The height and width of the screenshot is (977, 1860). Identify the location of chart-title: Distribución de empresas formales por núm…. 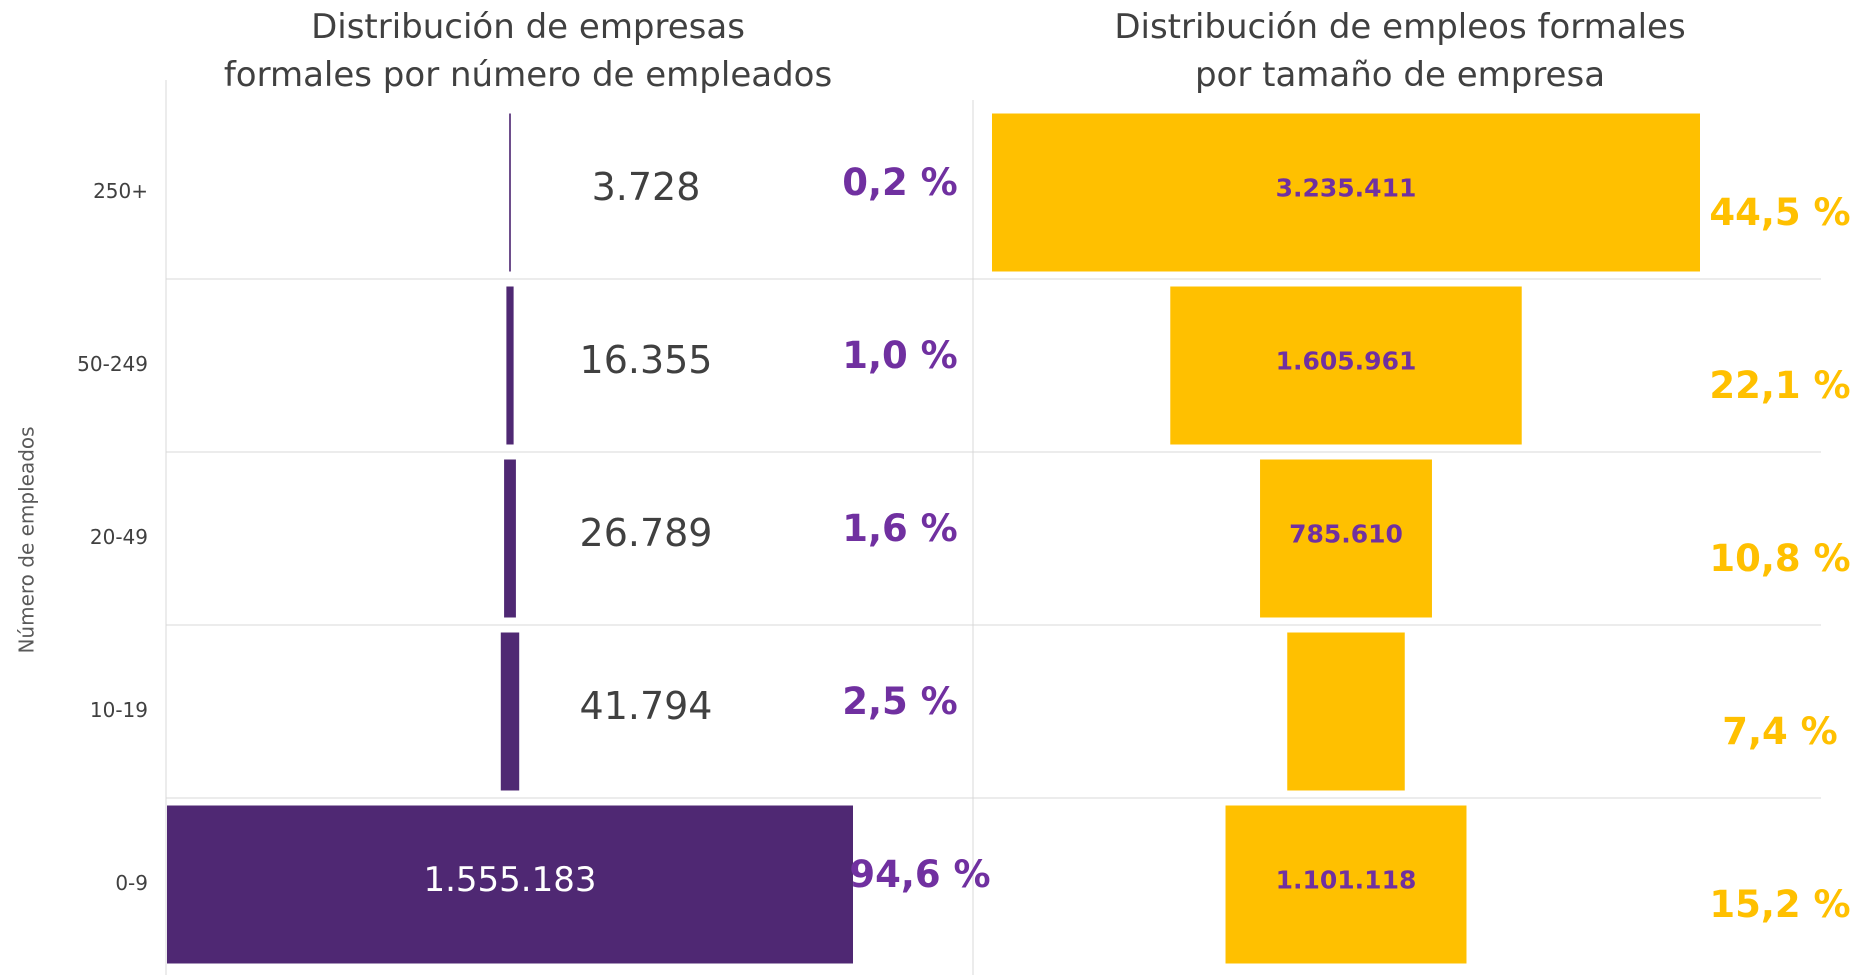
(528, 51).